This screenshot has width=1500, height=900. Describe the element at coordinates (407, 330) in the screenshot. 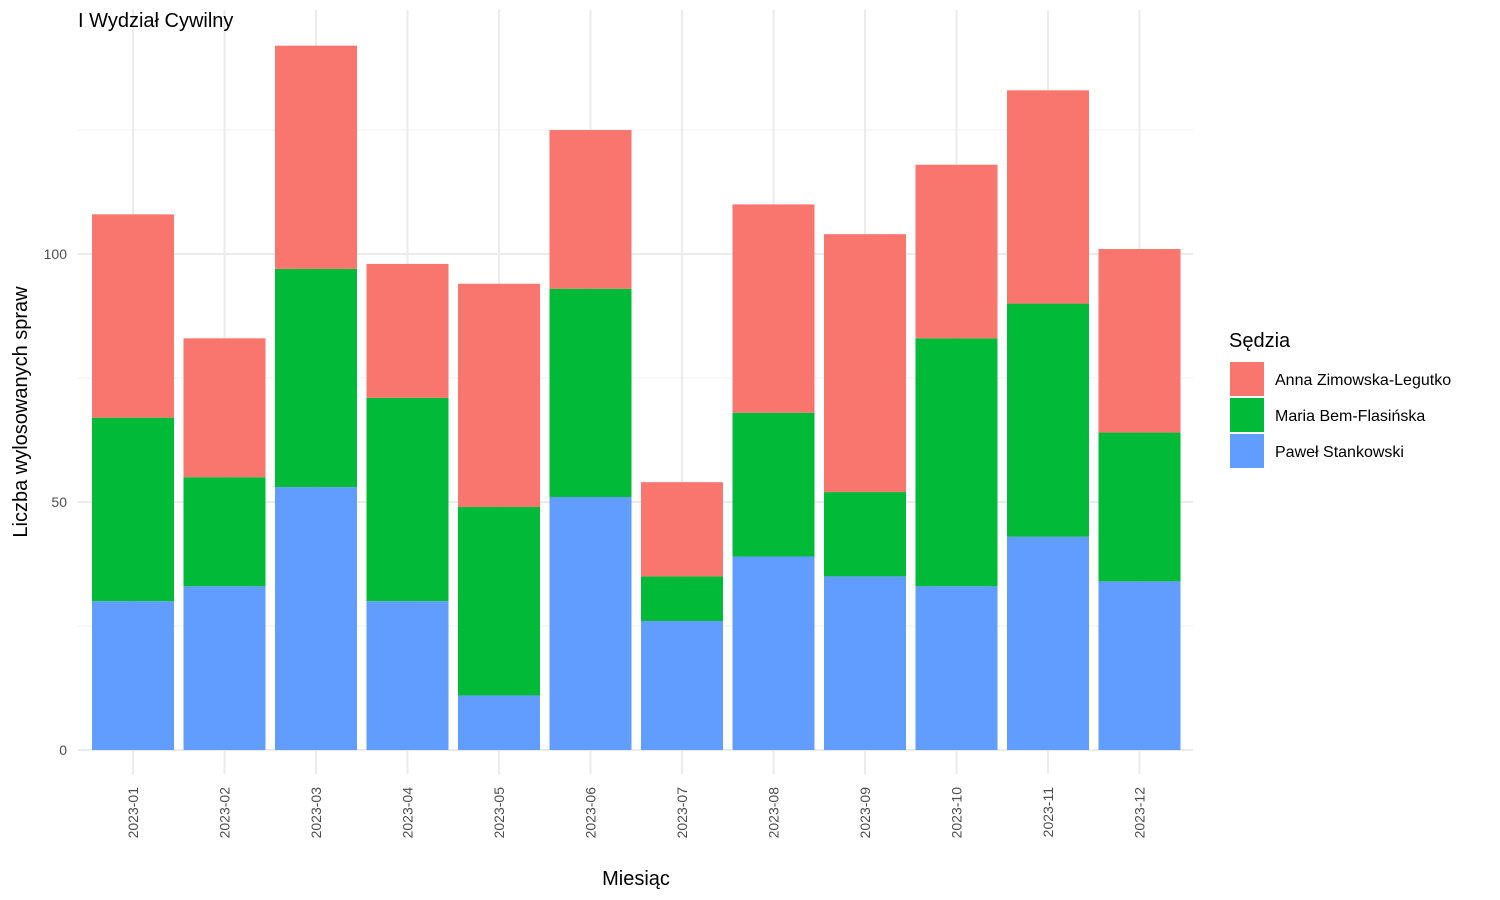

I see `bar-2023-04-anna-zimowska-legutko` at that location.